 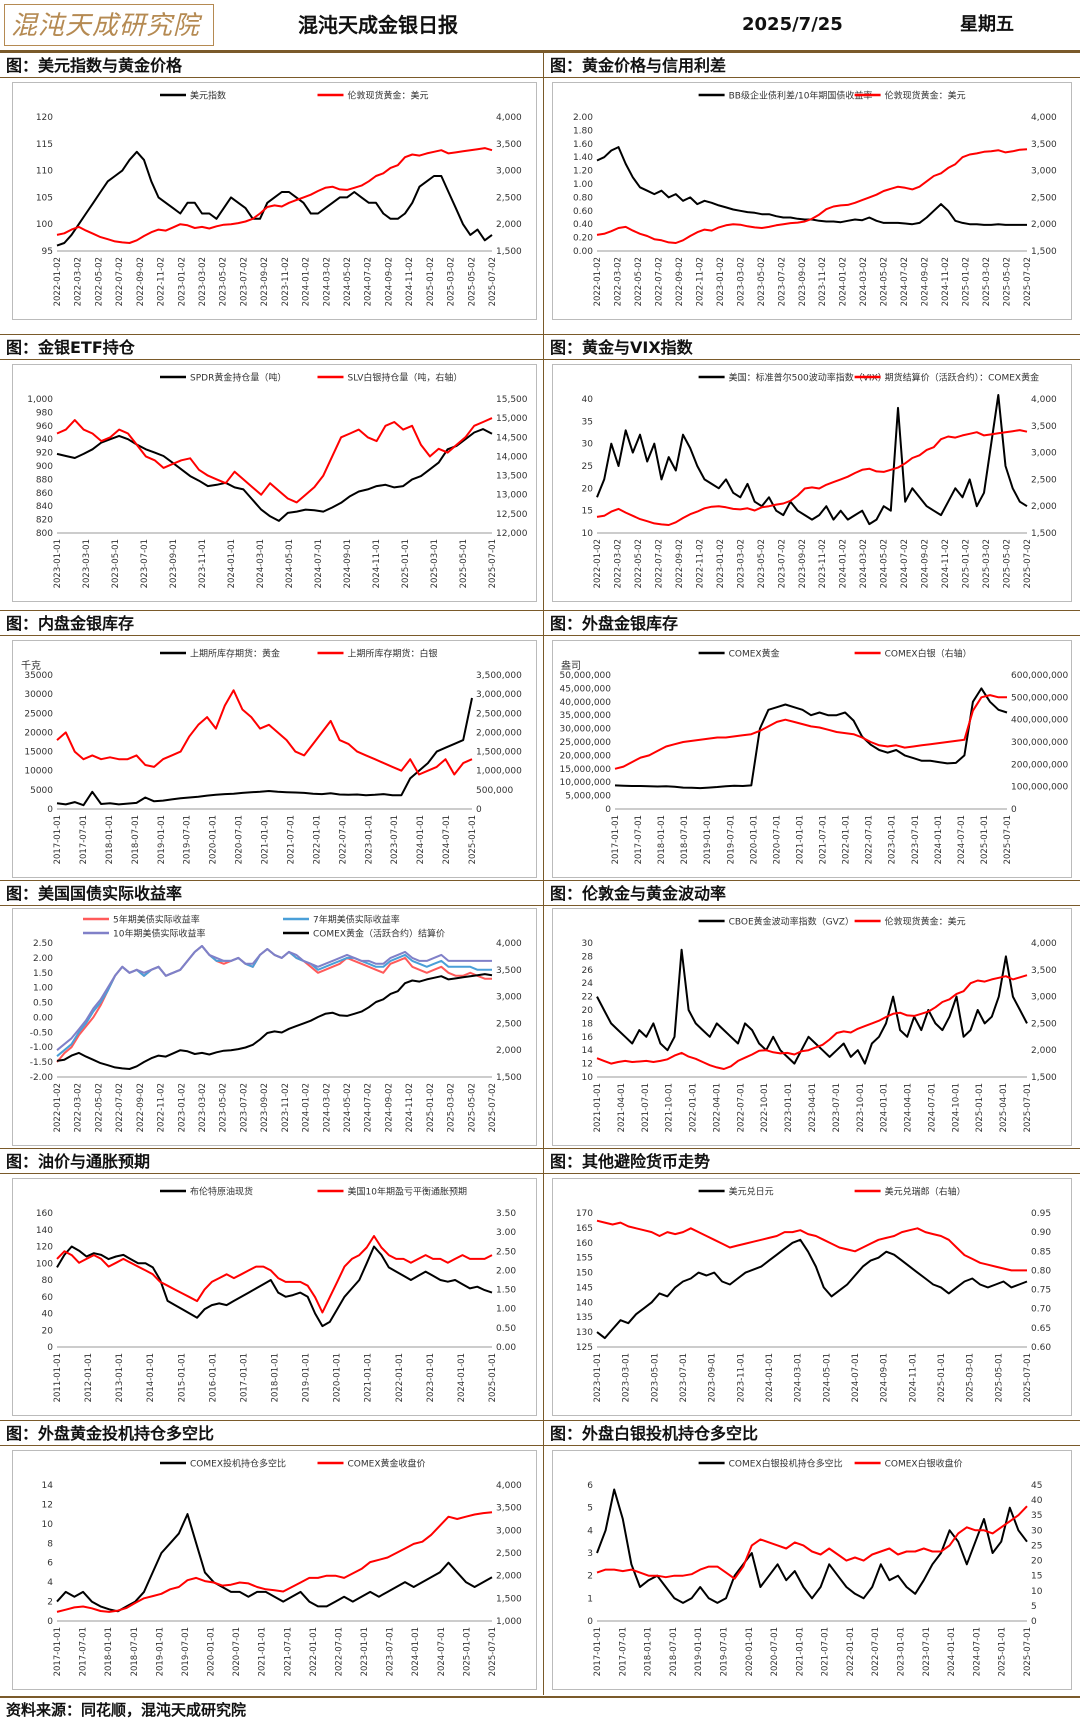 What do you see at coordinates (980, 1107) in the screenshot?
I see `x-tick-label: 2025-01-01` at bounding box center [980, 1107].